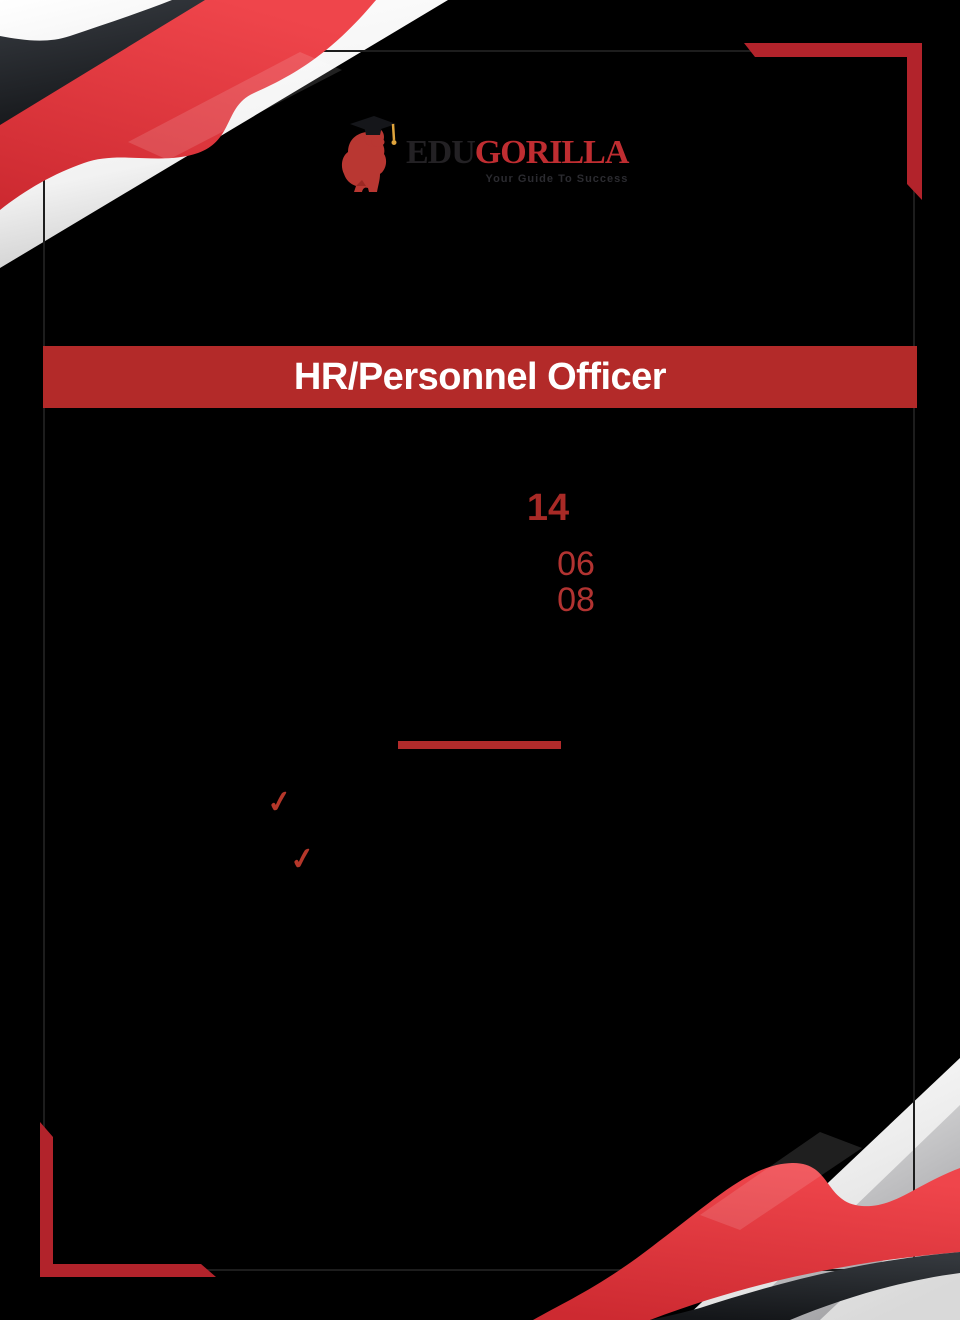 This screenshot has width=960, height=1320. What do you see at coordinates (552, 152) in the screenshot?
I see `brand-gorilla-text: GORILLA` at bounding box center [552, 152].